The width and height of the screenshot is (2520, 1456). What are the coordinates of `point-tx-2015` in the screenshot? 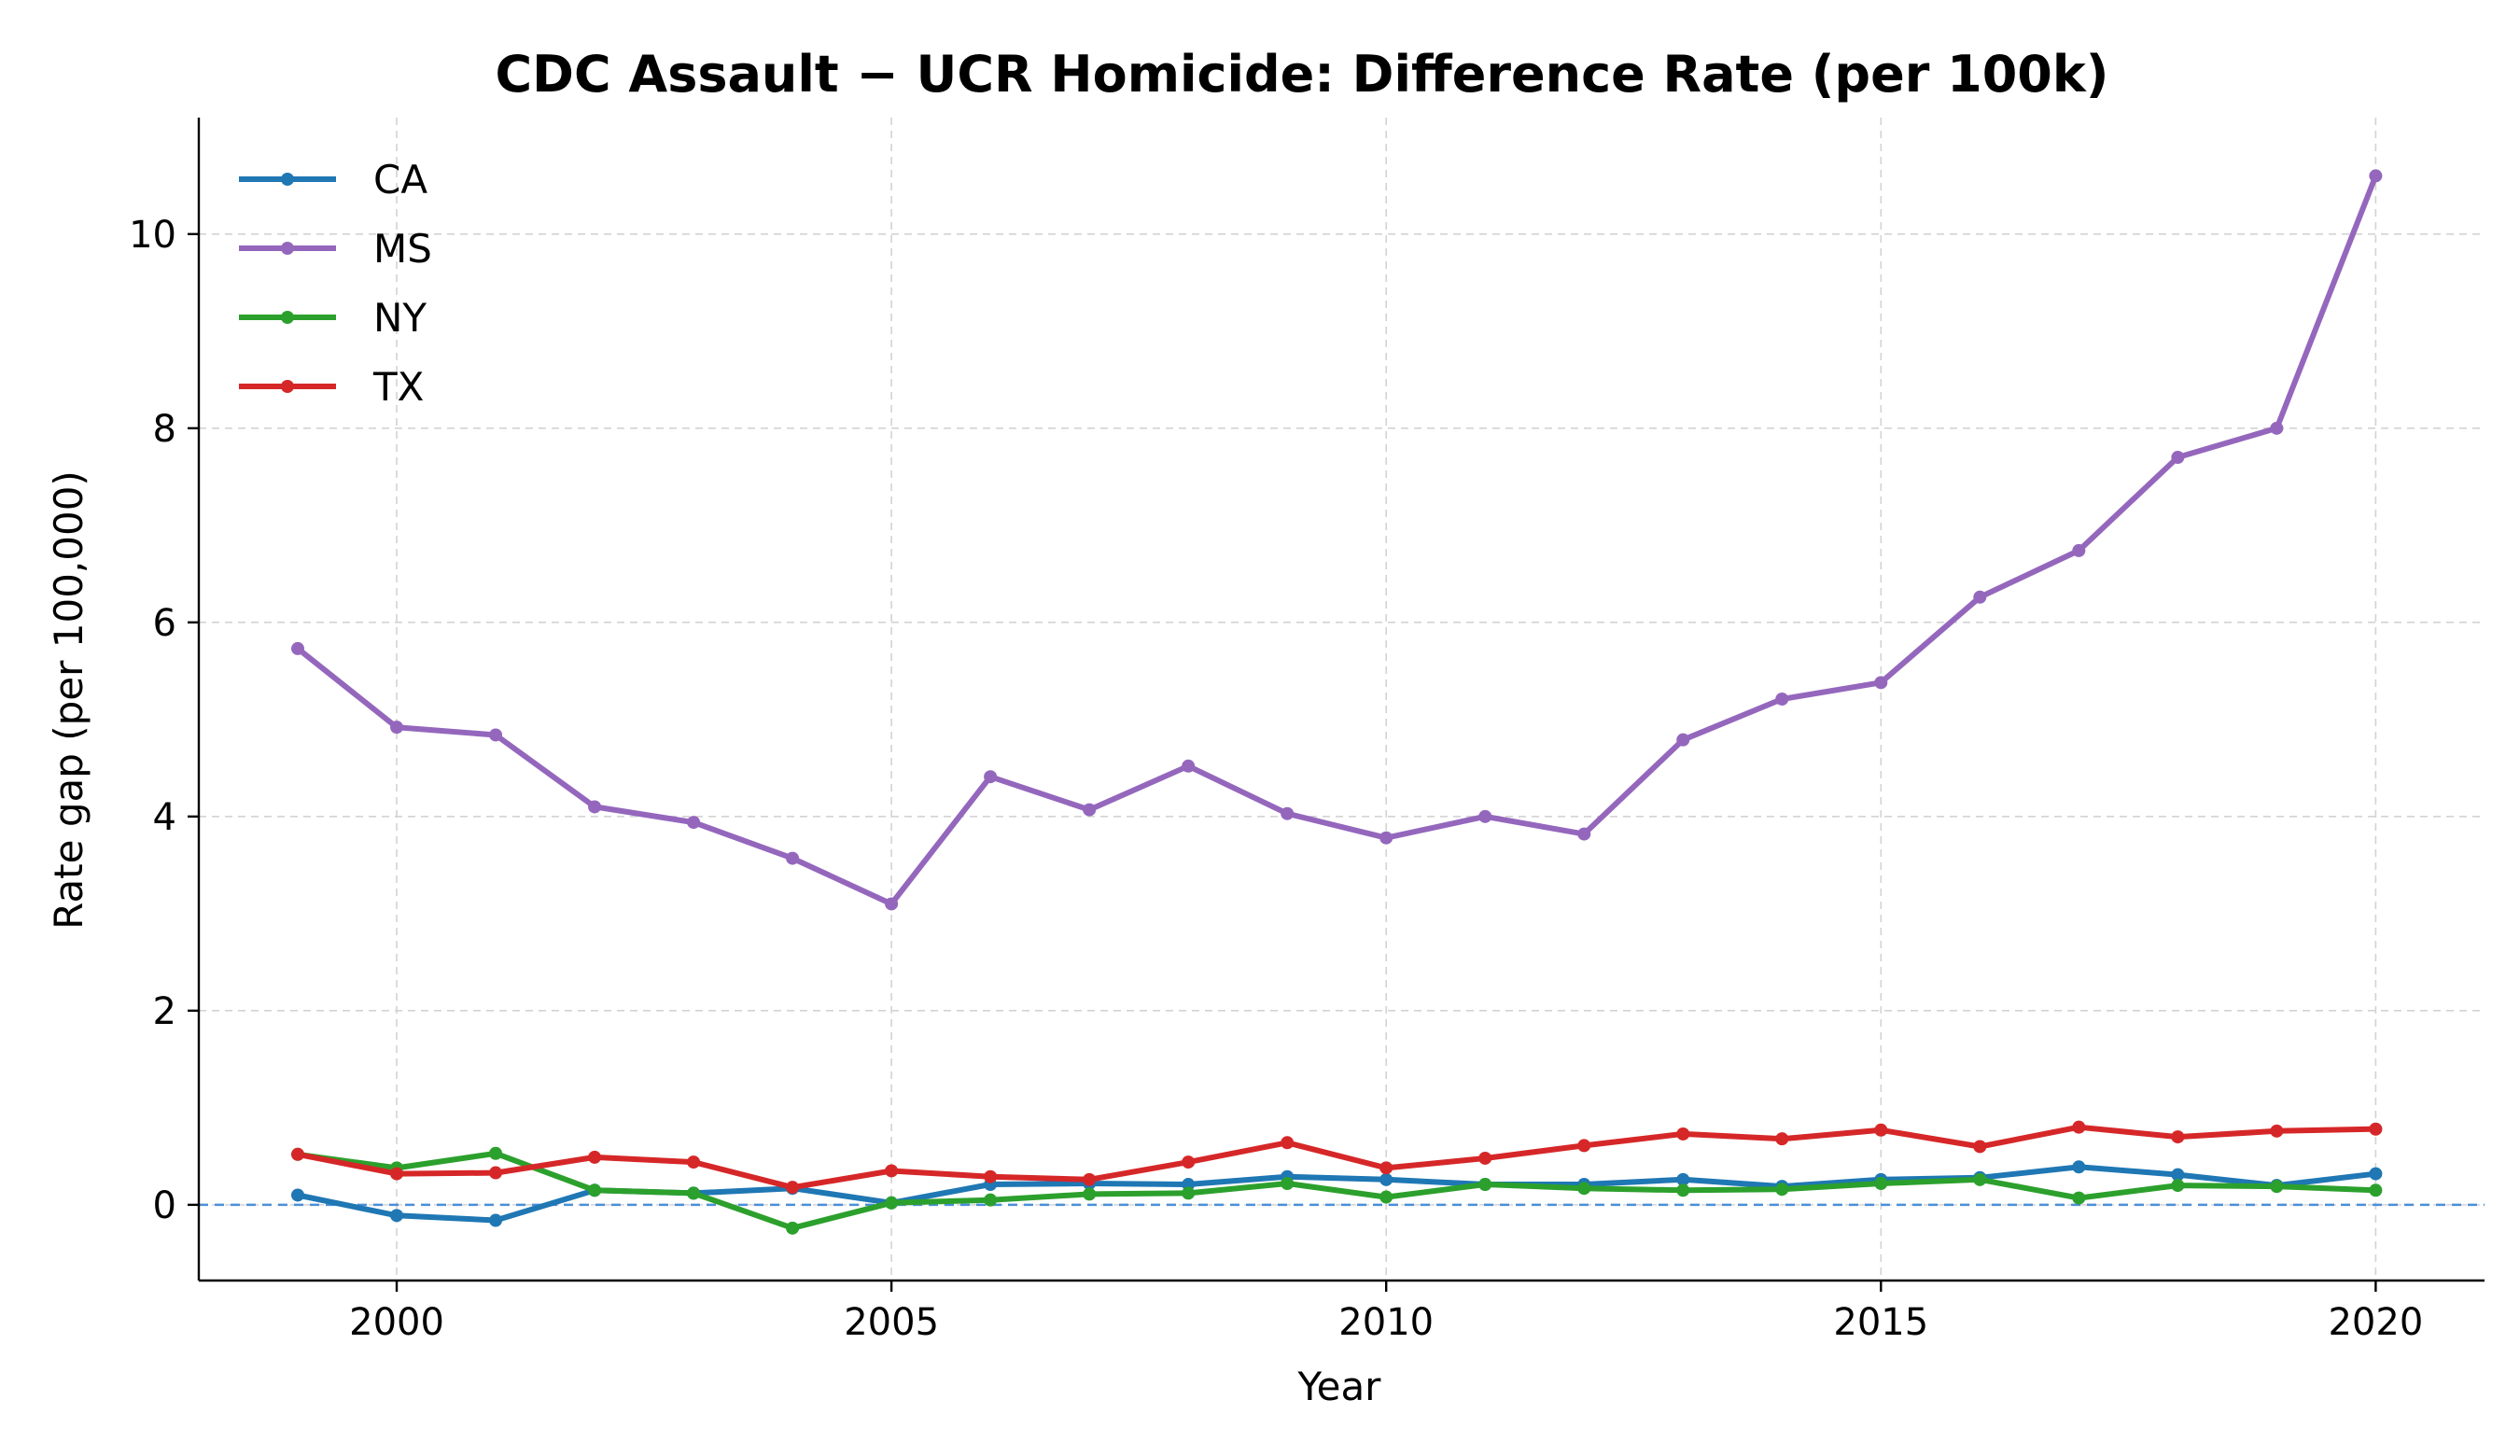 It's located at (1881, 1130).